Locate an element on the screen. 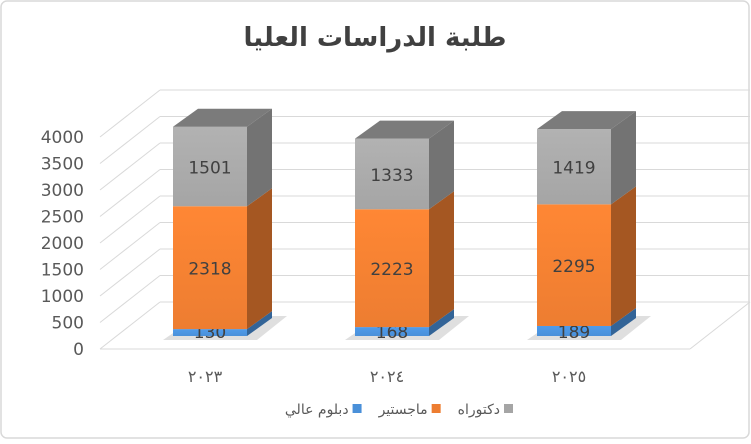  data-label: 2295 is located at coordinates (573, 267).